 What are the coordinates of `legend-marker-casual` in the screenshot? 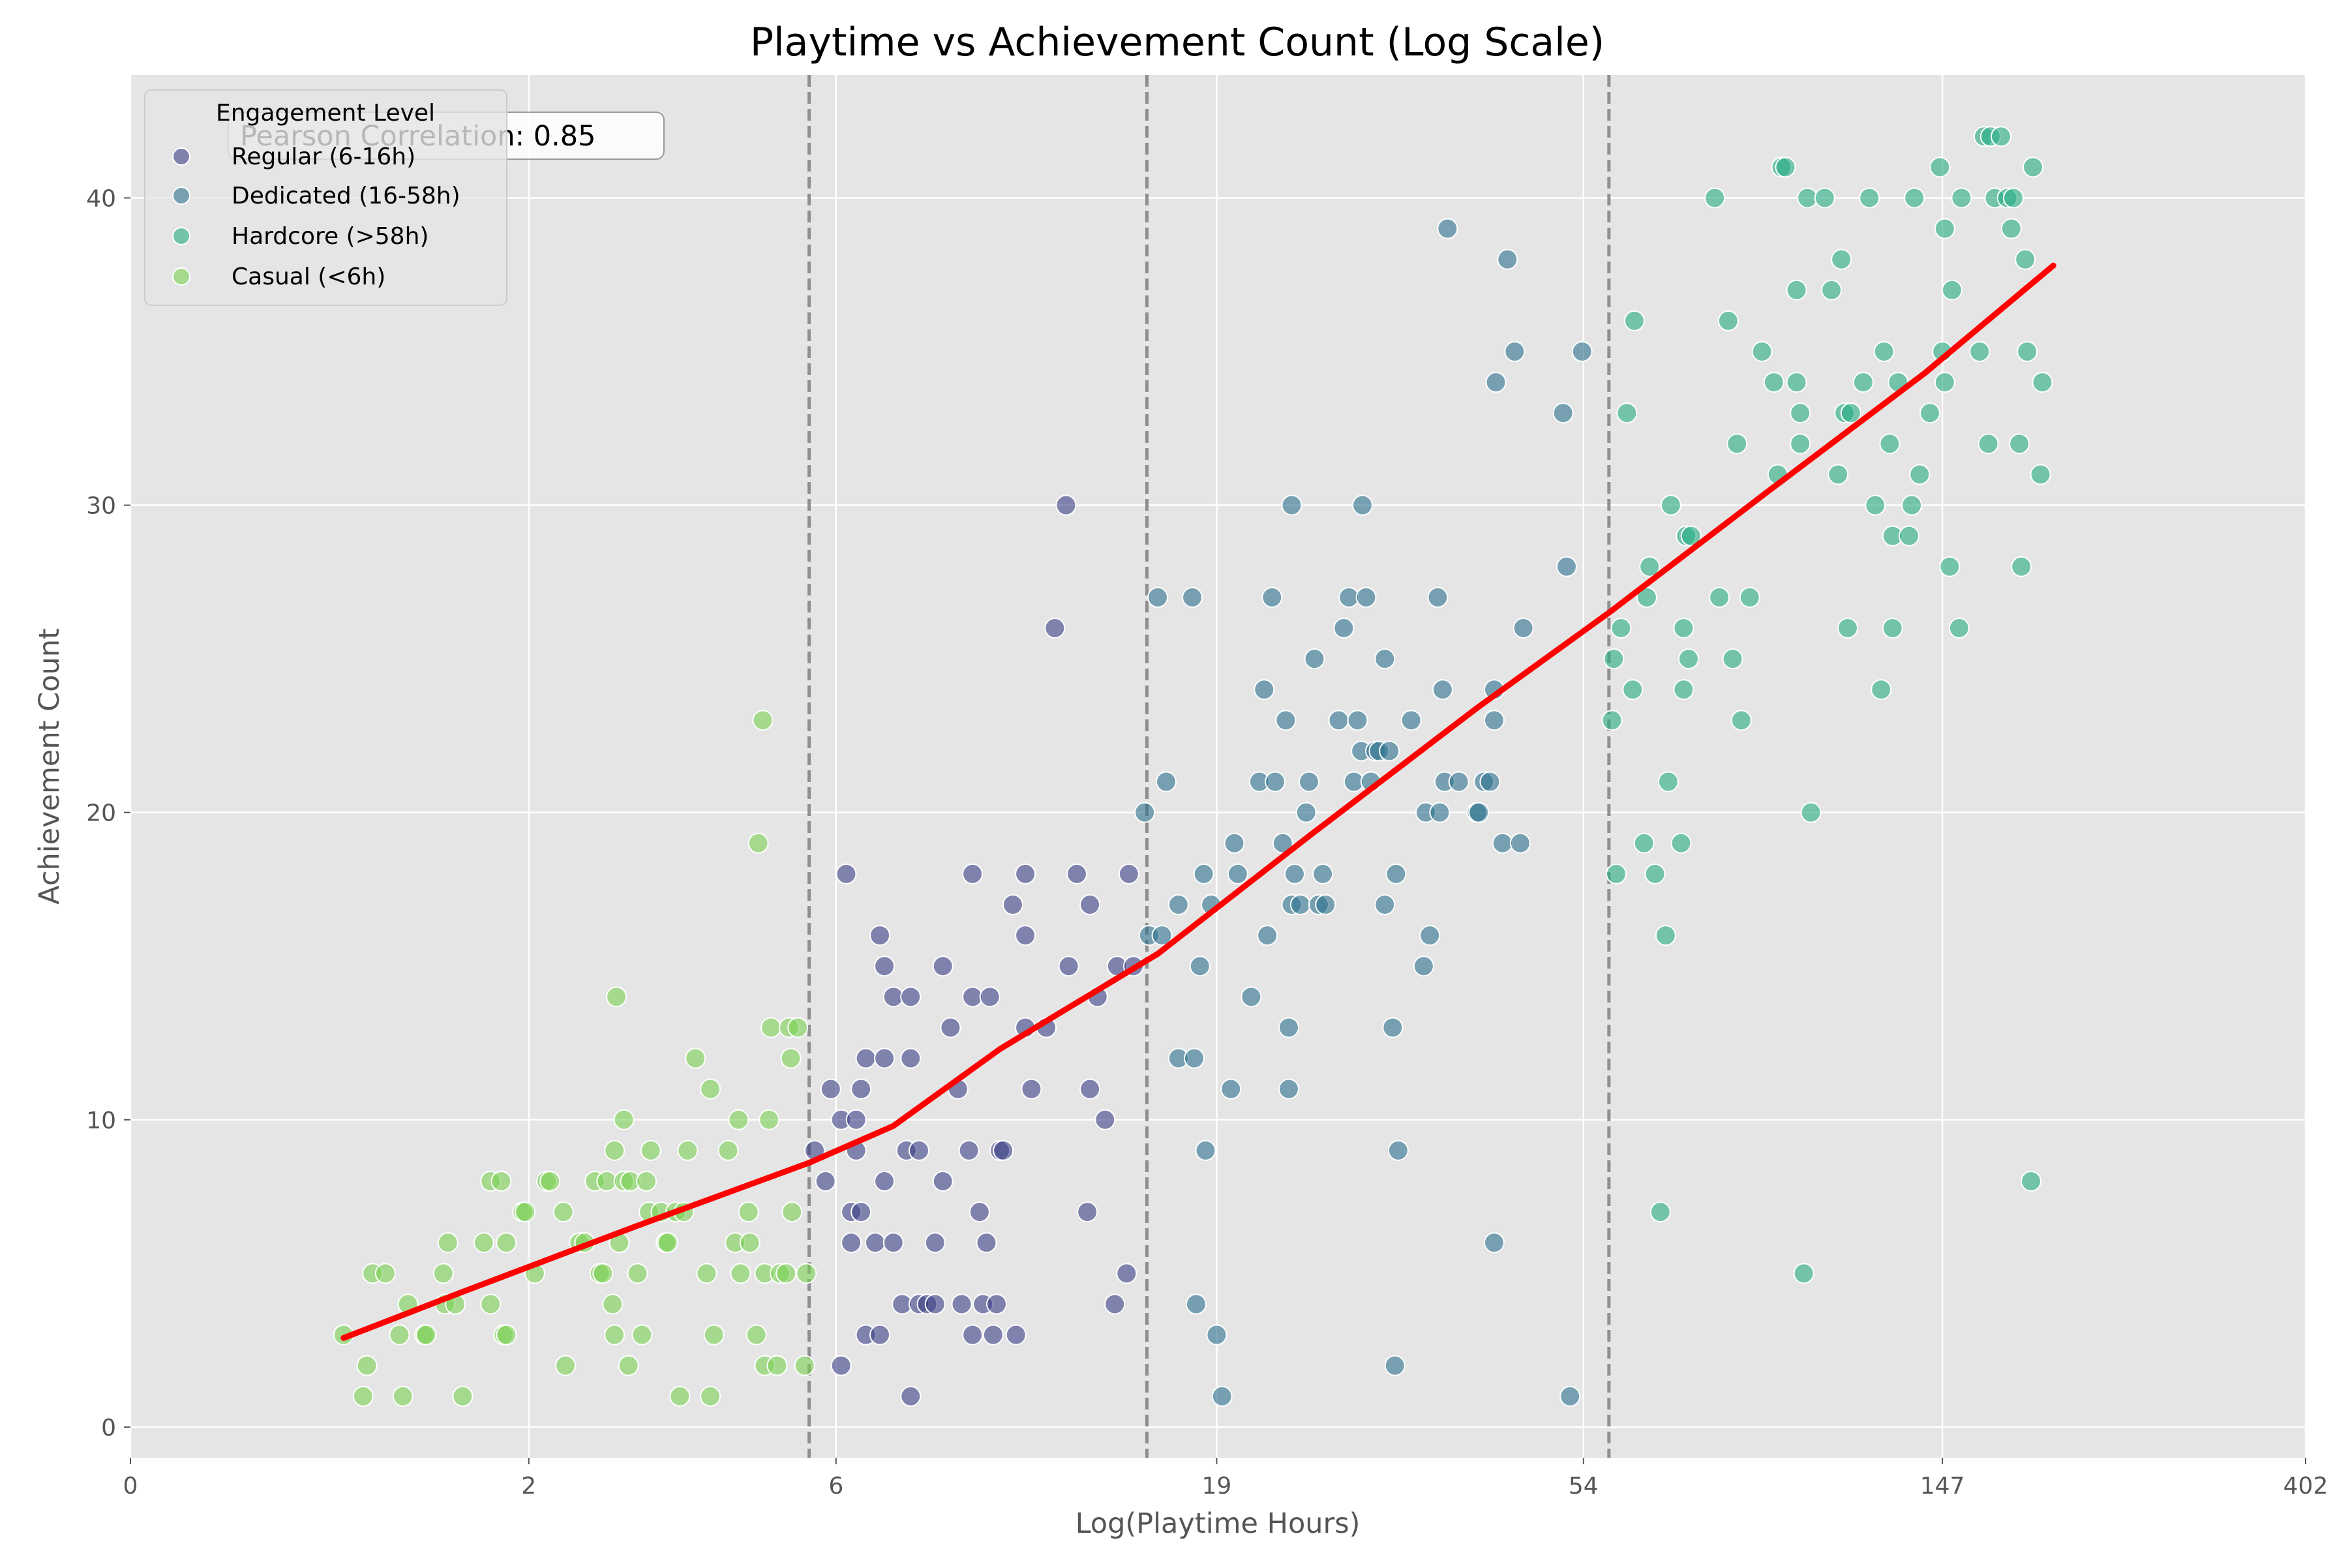 It's located at (181, 276).